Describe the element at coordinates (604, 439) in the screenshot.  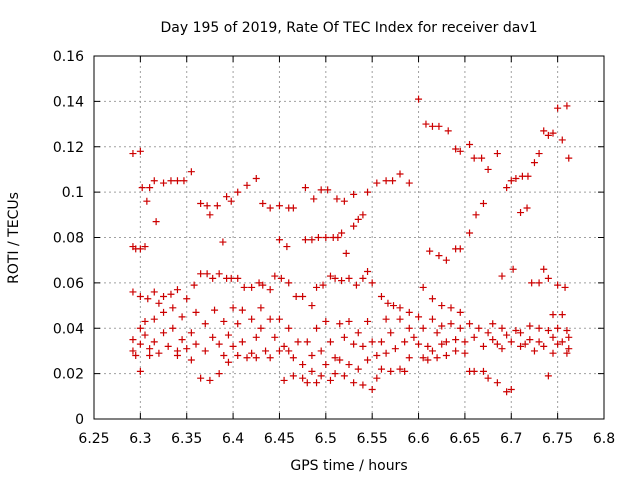
I see `x-tick-label: 6.8` at that location.